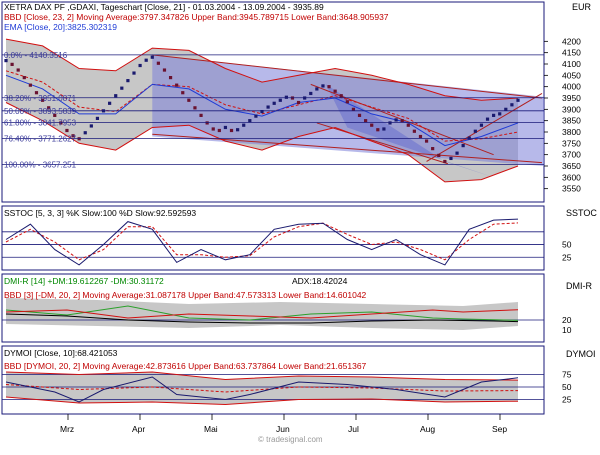 This screenshot has width=600, height=455. What do you see at coordinates (40, 139) in the screenshot?
I see `fib-label-4: 76.40% - 3771.2627` at bounding box center [40, 139].